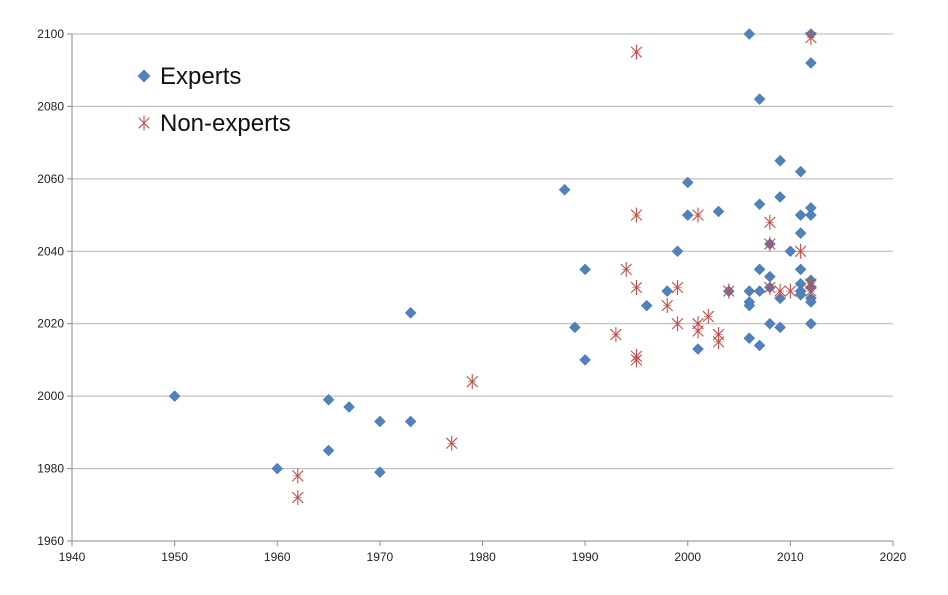 This screenshot has height=595, width=948. What do you see at coordinates (380, 557) in the screenshot?
I see `x-tick-label: 1970` at bounding box center [380, 557].